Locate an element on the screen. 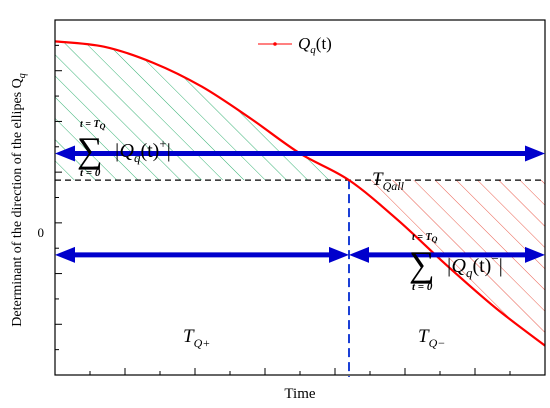 The width and height of the screenshot is (550, 408). sum-positive-annotation: t = TQ ∑ t = 0 |Qq(t)+| is located at coordinates (124, 149).